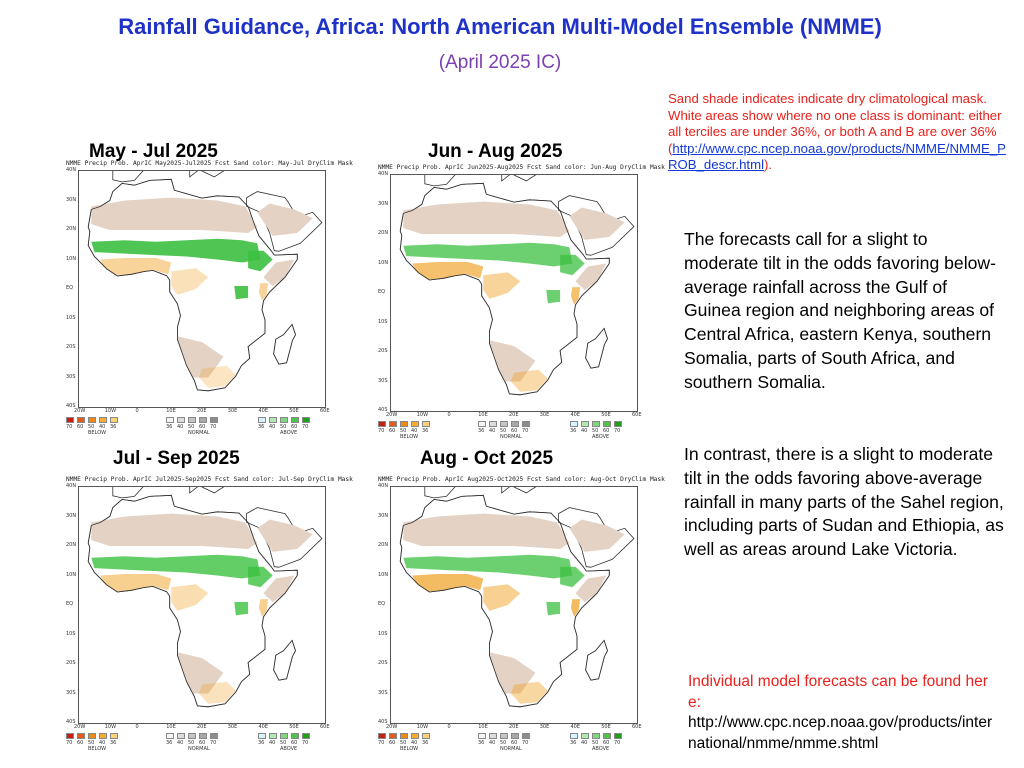 This screenshot has width=1024, height=768. What do you see at coordinates (263, 292) in the screenshot?
I see `below-normal-eastern-kenya` at bounding box center [263, 292].